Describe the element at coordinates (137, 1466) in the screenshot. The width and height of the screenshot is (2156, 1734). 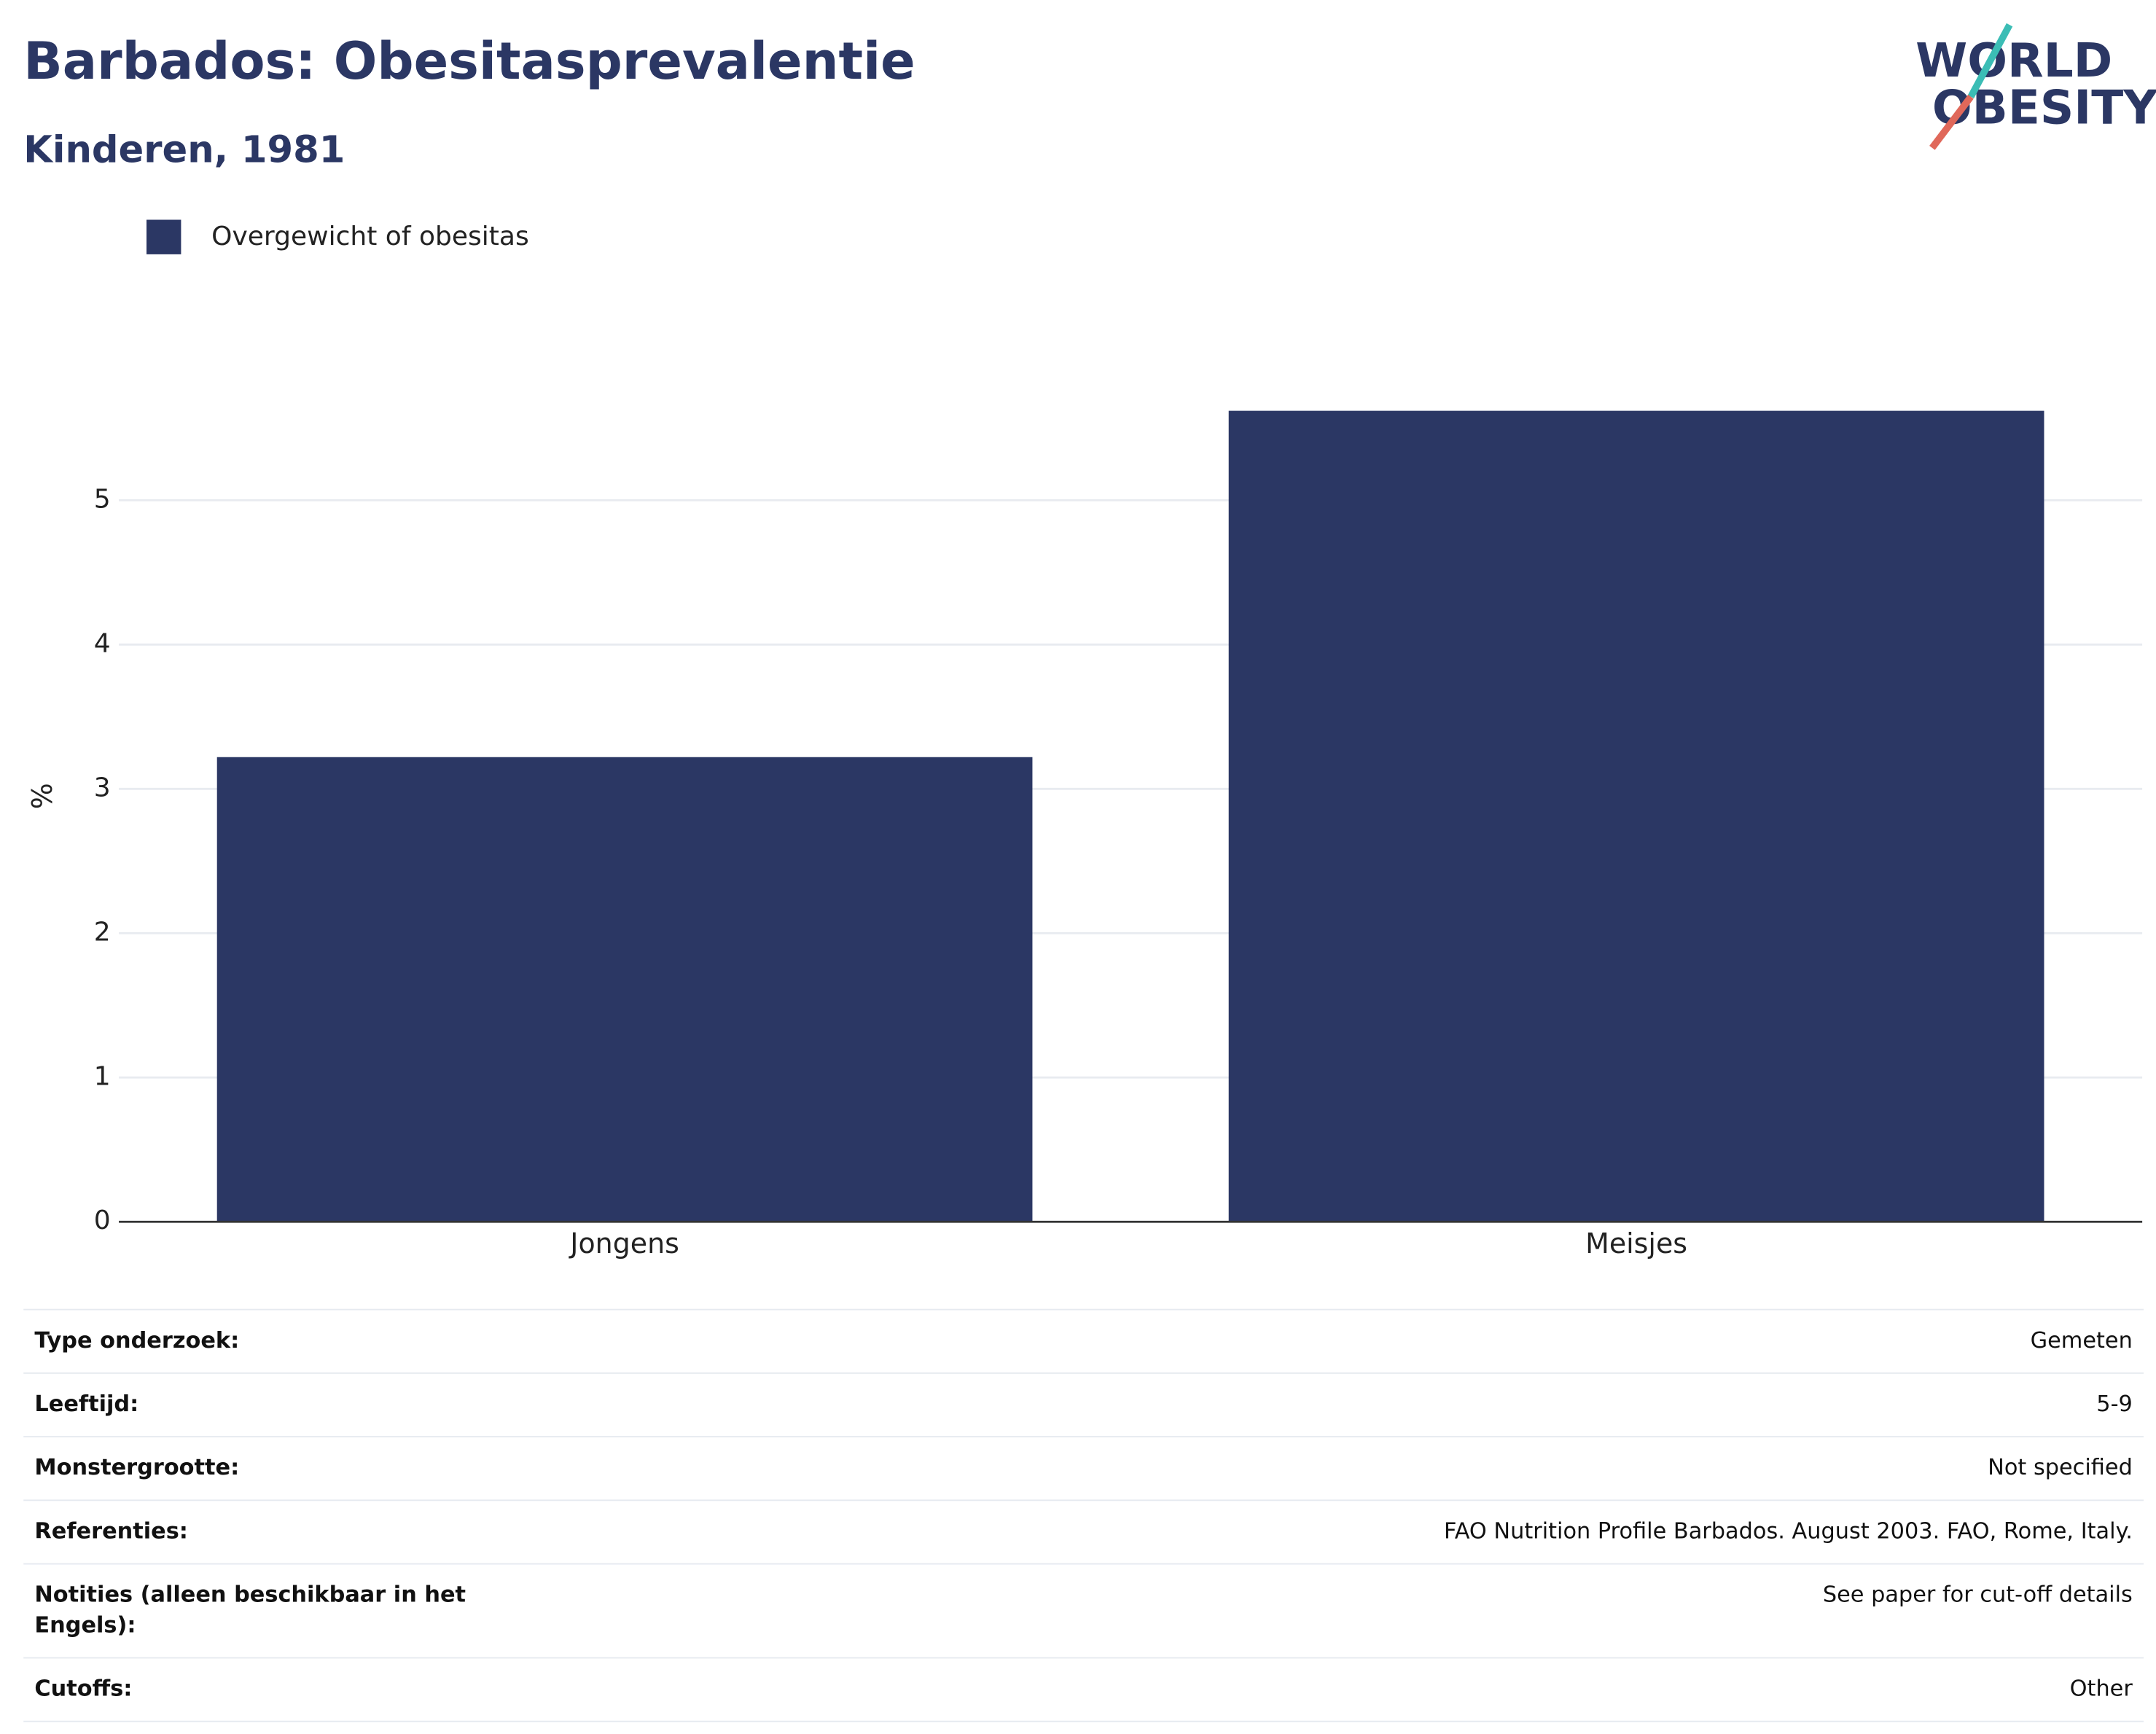
I see `info-label: Monstergrootte:` at that location.